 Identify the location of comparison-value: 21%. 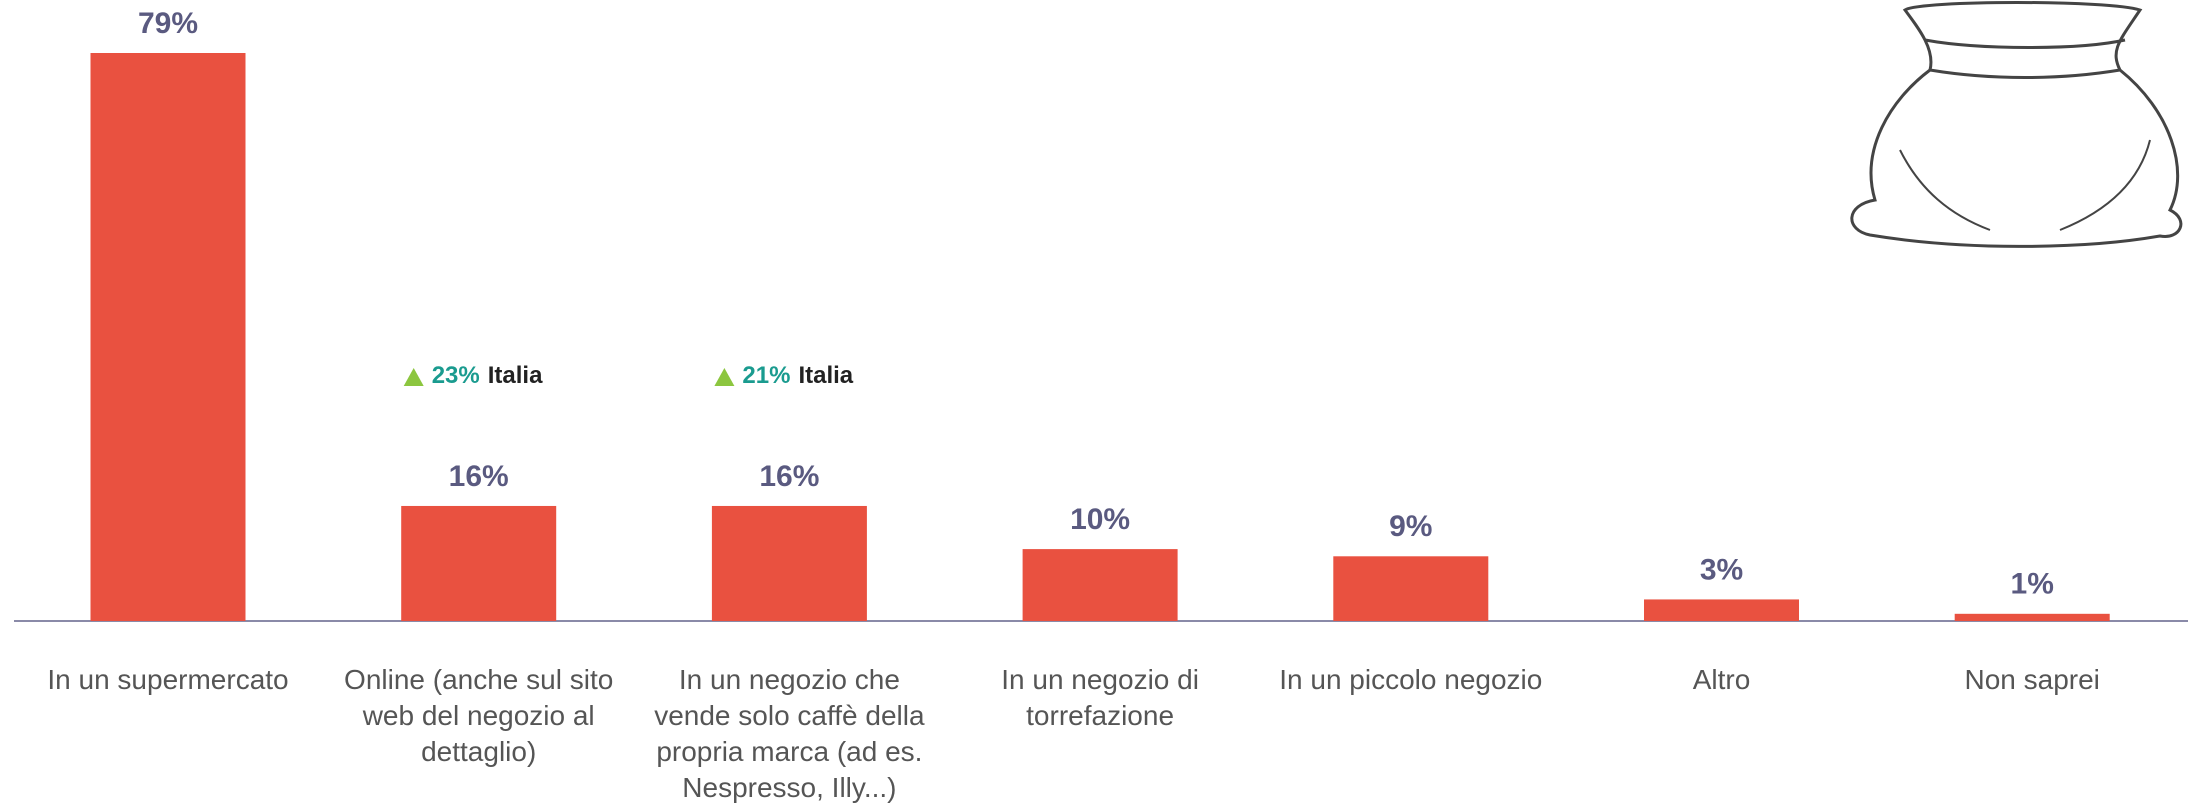
(766, 375).